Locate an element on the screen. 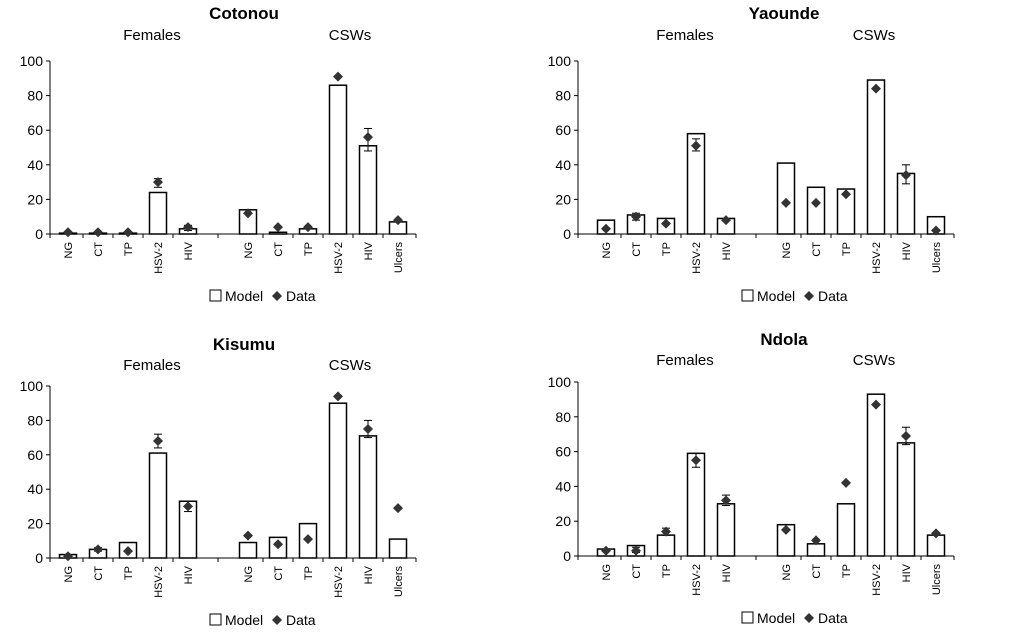  legend-swatch-data is located at coordinates (809, 296).